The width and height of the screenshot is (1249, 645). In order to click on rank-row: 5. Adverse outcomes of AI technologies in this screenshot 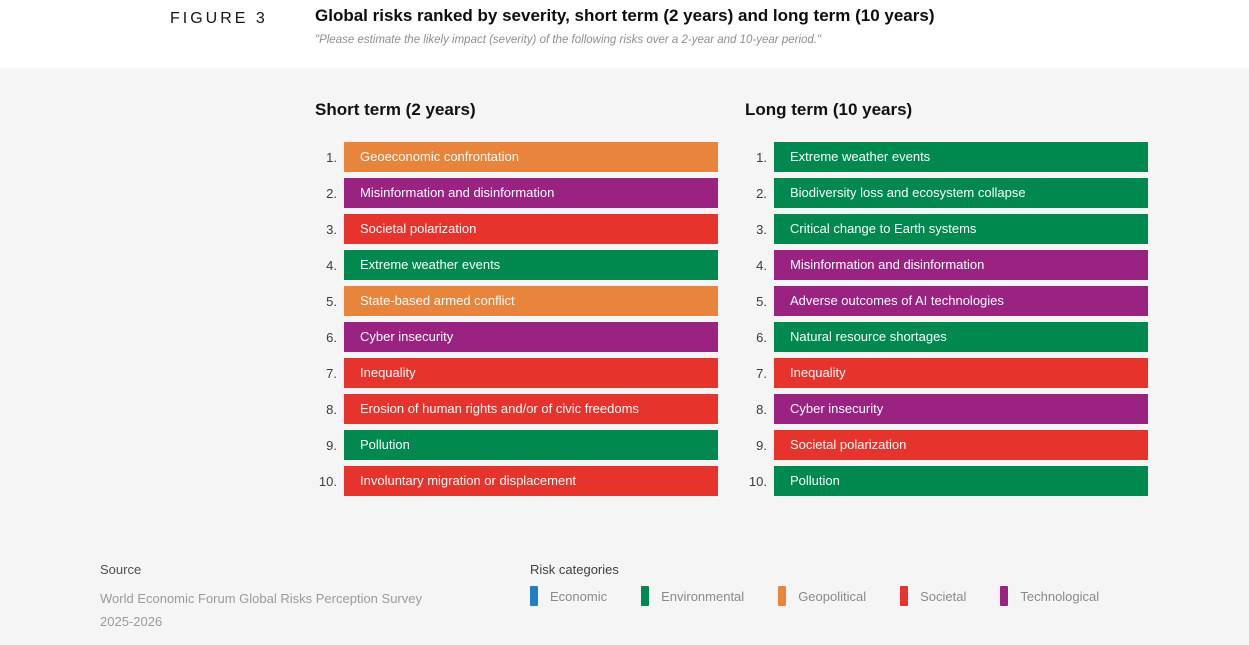, I will do `click(946, 301)`.